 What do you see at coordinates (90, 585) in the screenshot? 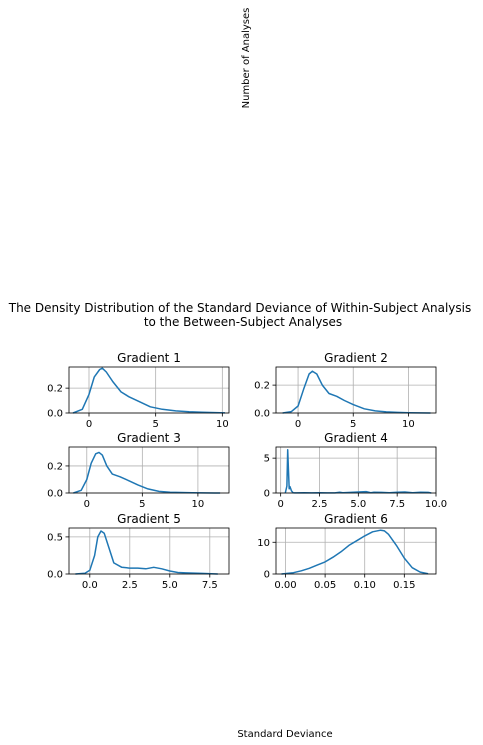
I see `x-tick-label: 0.0` at bounding box center [90, 585].